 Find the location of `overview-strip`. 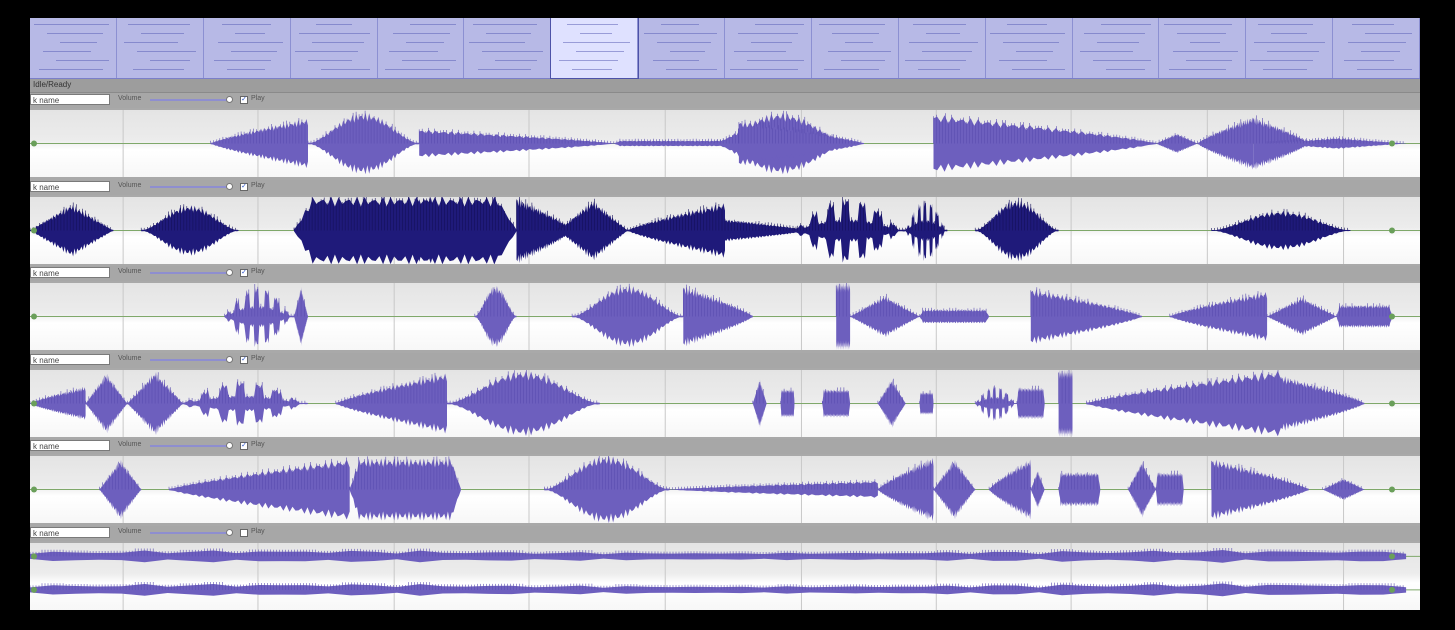

overview-strip is located at coordinates (725, 48).